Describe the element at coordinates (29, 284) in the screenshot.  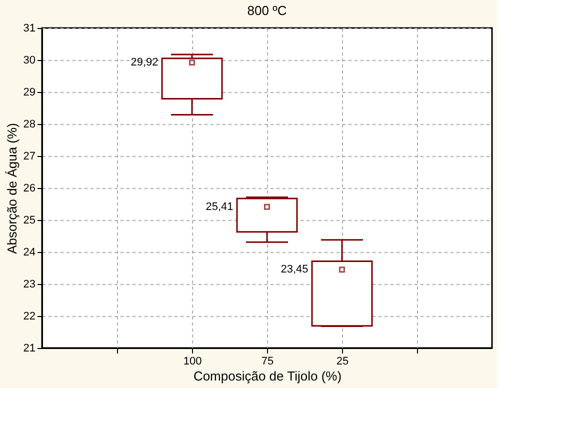
I see `y-tick-label: 23` at that location.